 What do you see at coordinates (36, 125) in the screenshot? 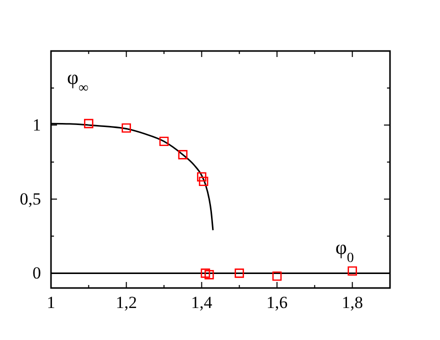
I see `y-tick-label: 1` at bounding box center [36, 125].